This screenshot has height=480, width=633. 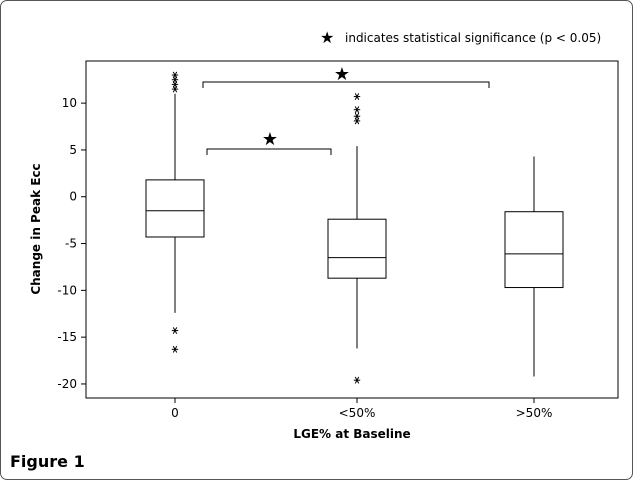 I want to click on y-tick-label: 10, so click(x=69, y=103).